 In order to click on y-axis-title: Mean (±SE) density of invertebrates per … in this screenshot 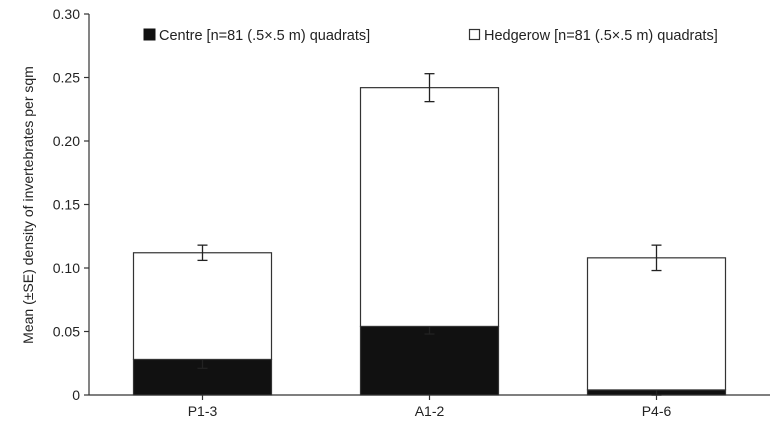, I will do `click(28, 205)`.